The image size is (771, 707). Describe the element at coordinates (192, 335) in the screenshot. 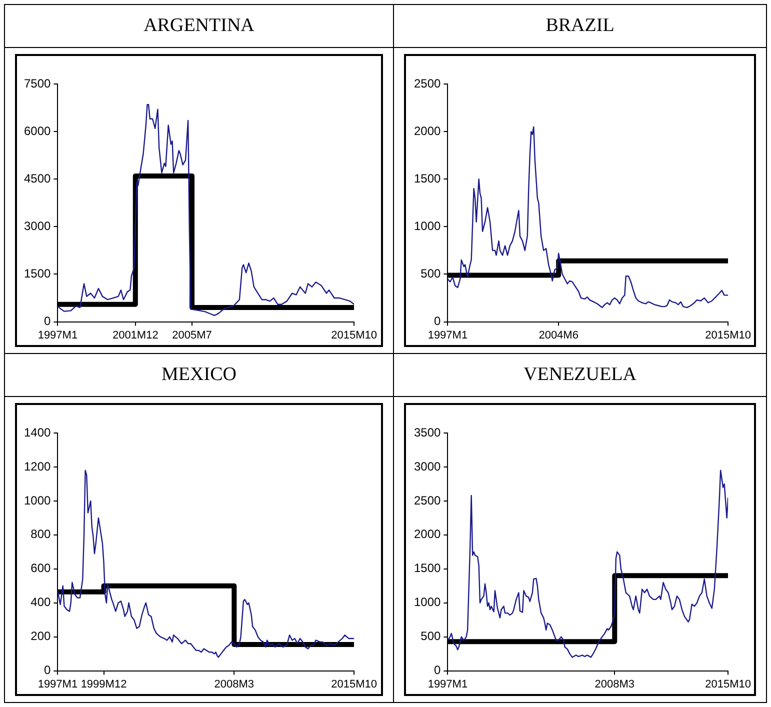

I see `x-tick-label: 2005M7` at that location.